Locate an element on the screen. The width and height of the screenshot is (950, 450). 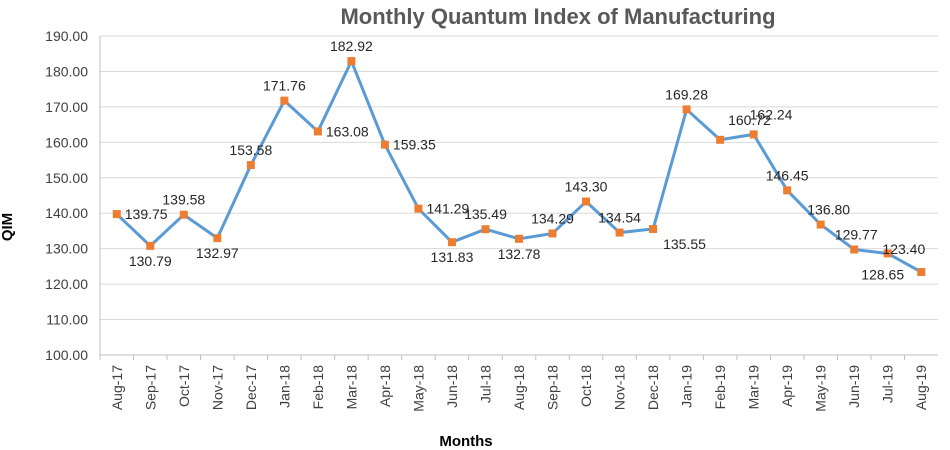
y-axis-title: QIM is located at coordinates (8, 227).